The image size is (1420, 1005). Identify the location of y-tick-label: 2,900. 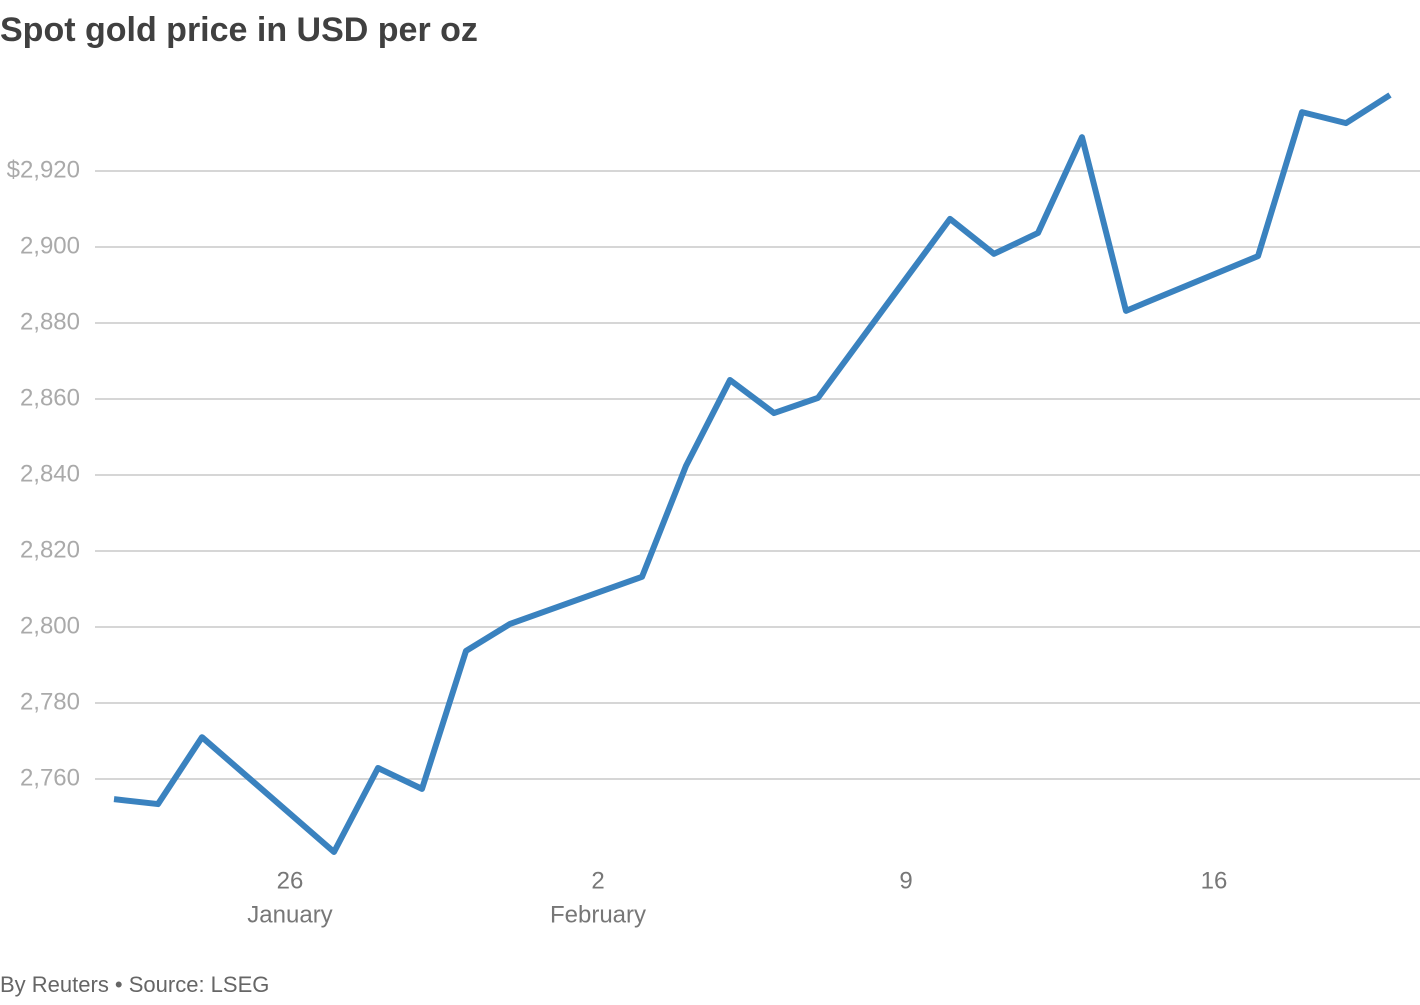
(50, 245).